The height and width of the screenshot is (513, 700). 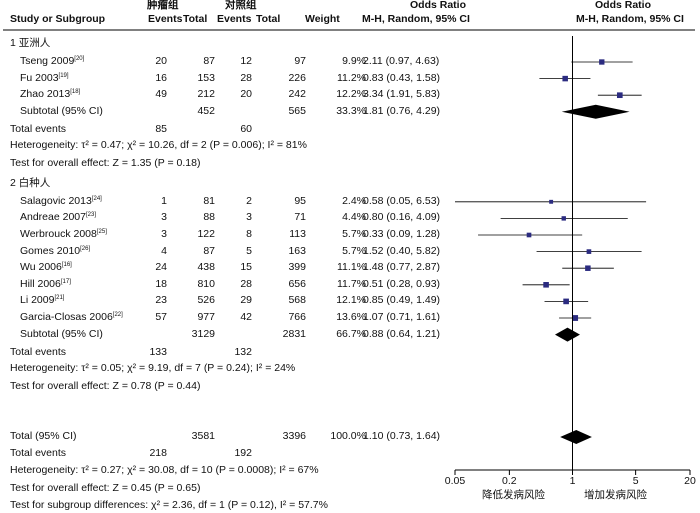 What do you see at coordinates (42, 300) in the screenshot?
I see `study-name: Li 2009[21]` at bounding box center [42, 300].